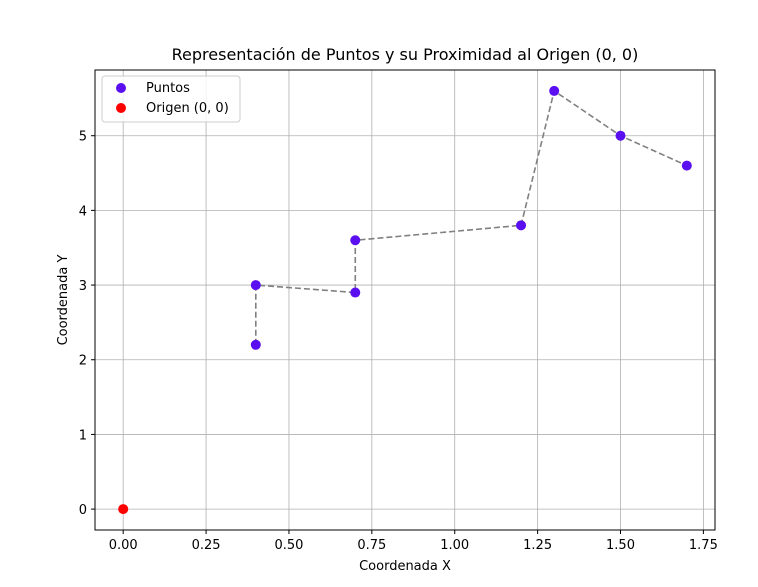 The height and width of the screenshot is (587, 758). What do you see at coordinates (83, 435) in the screenshot?
I see `y-tick-label: 1` at bounding box center [83, 435].